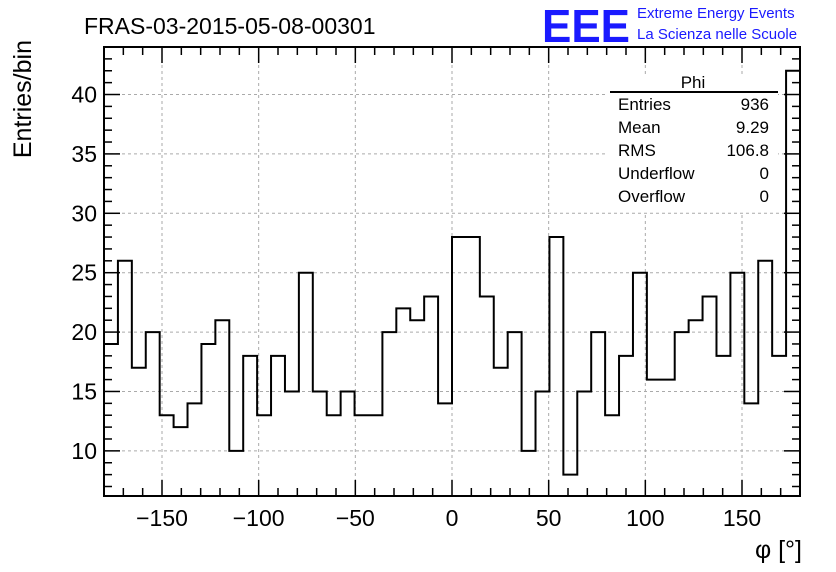 The width and height of the screenshot is (836, 572). Describe the element at coordinates (84, 213) in the screenshot. I see `y-tick-label: 30` at that location.